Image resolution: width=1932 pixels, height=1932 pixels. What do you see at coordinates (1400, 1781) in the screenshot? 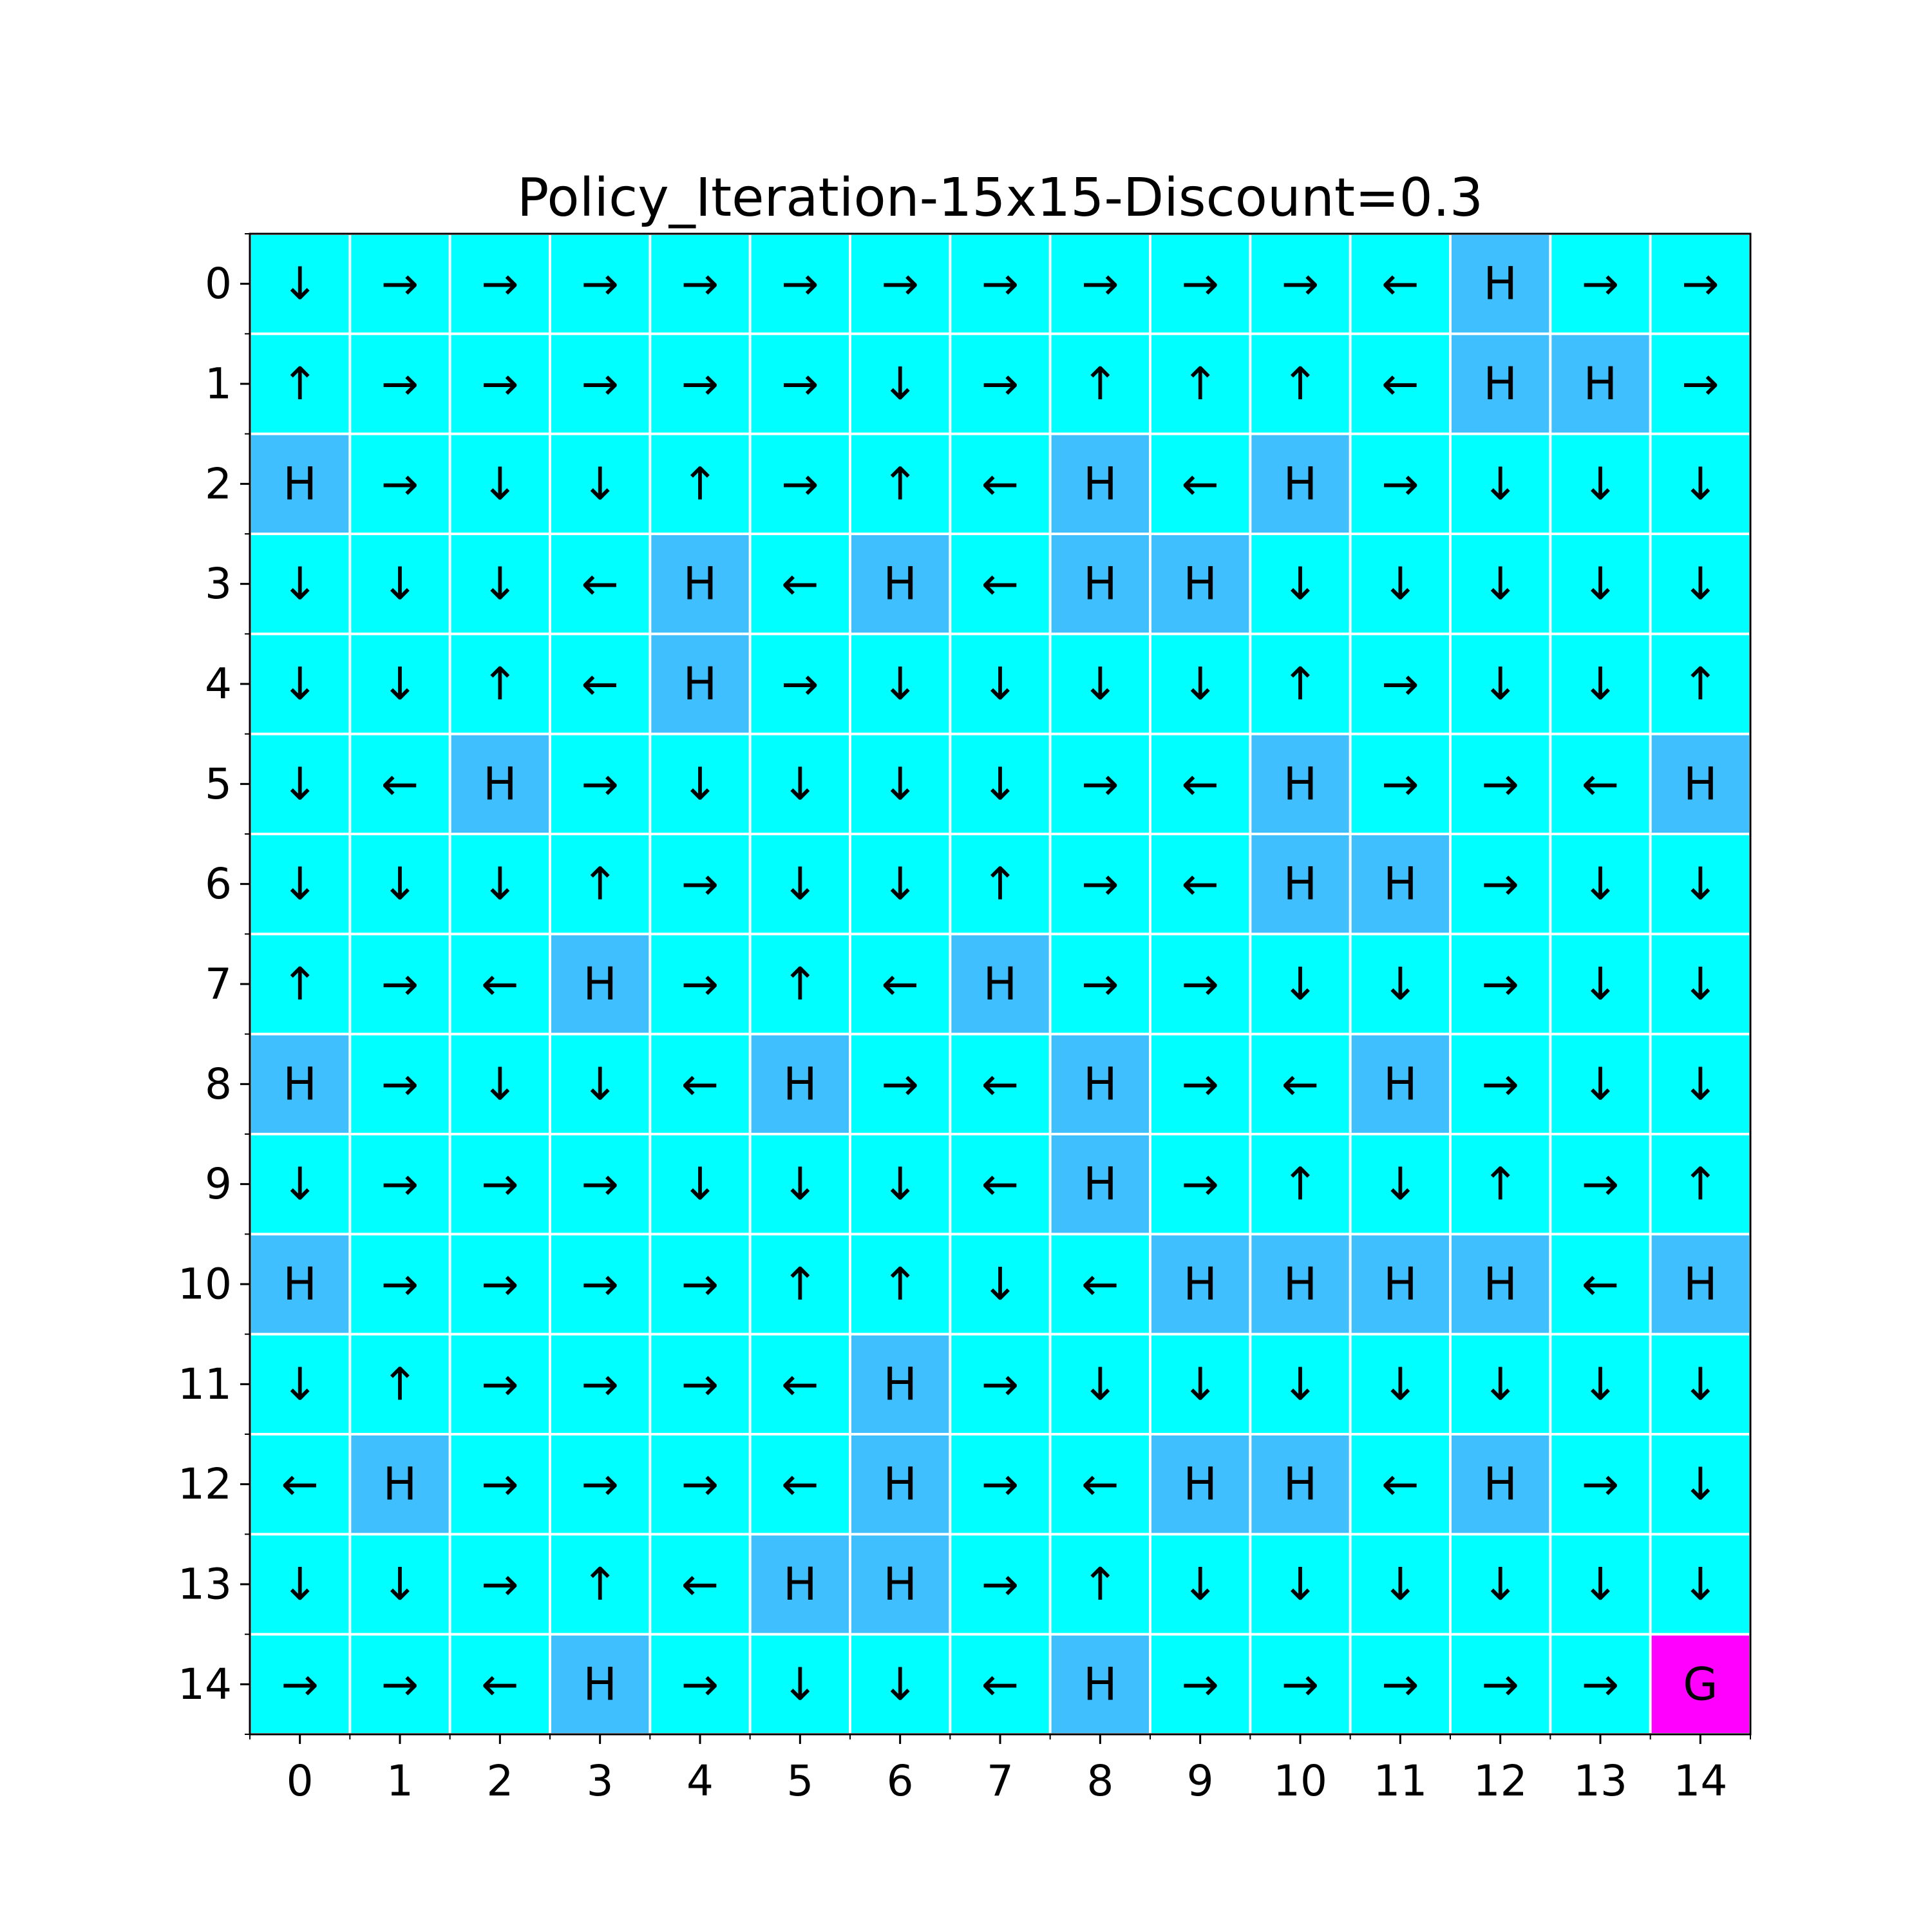
I see `x-tick-label: 11` at bounding box center [1400, 1781].